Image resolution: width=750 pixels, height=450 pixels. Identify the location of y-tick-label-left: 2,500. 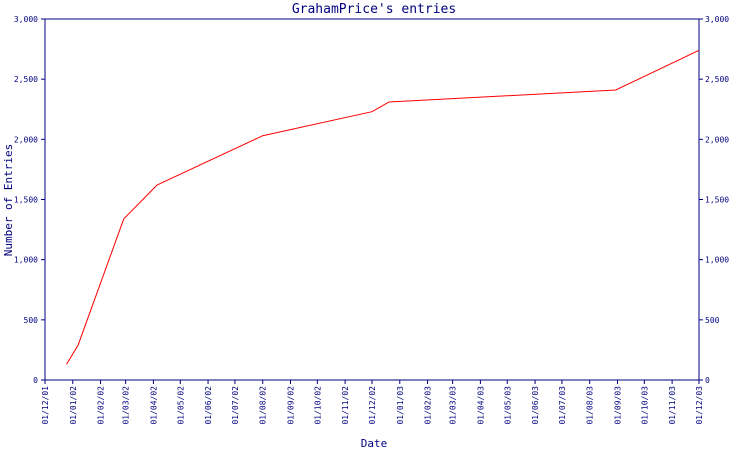
(26, 79).